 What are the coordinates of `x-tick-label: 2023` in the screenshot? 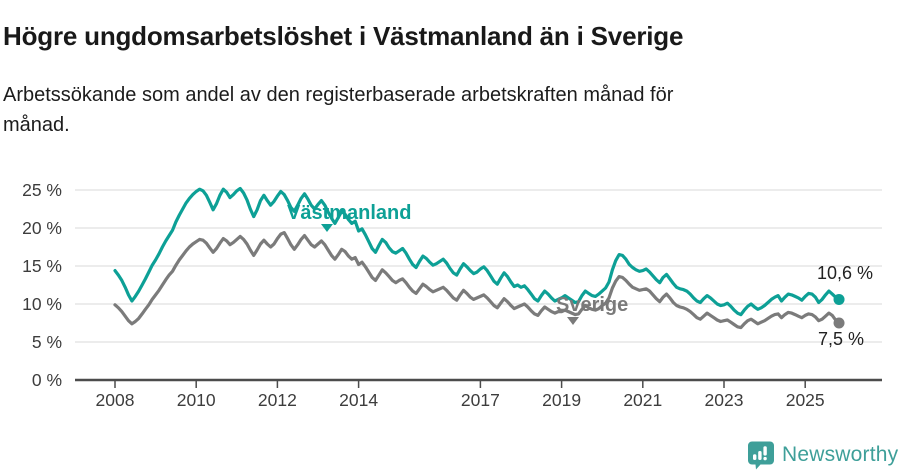 It's located at (724, 400).